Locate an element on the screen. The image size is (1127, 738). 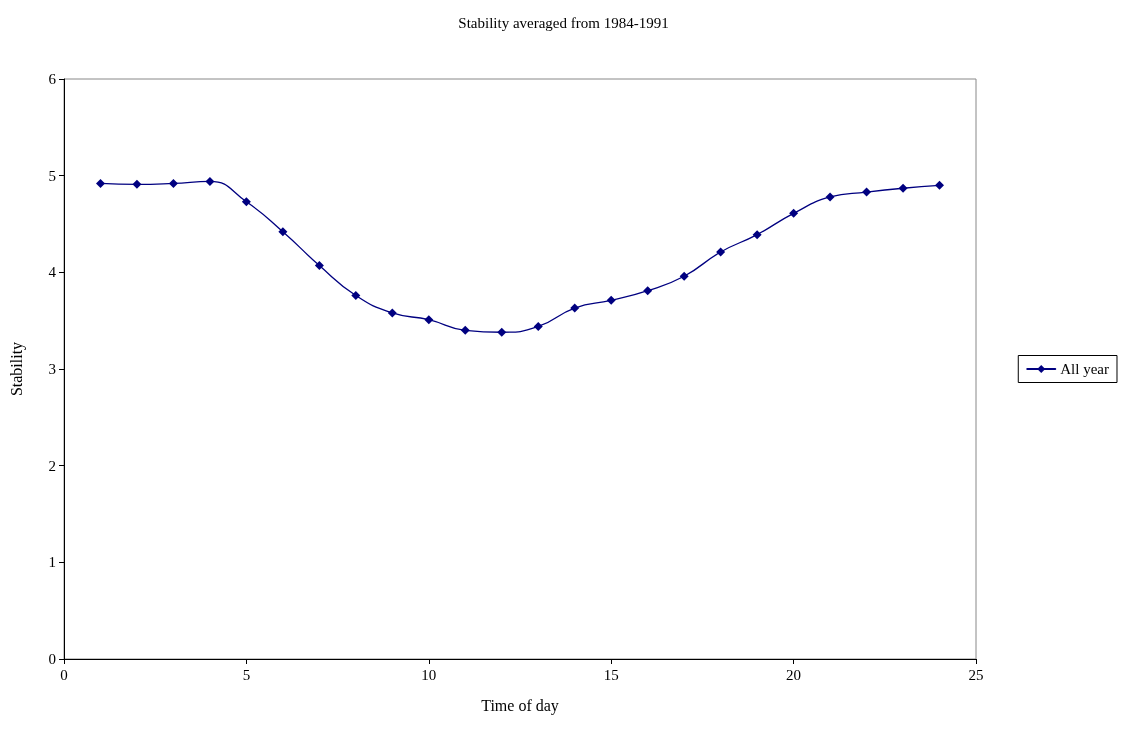
x-tick-label: 25 is located at coordinates (976, 674).